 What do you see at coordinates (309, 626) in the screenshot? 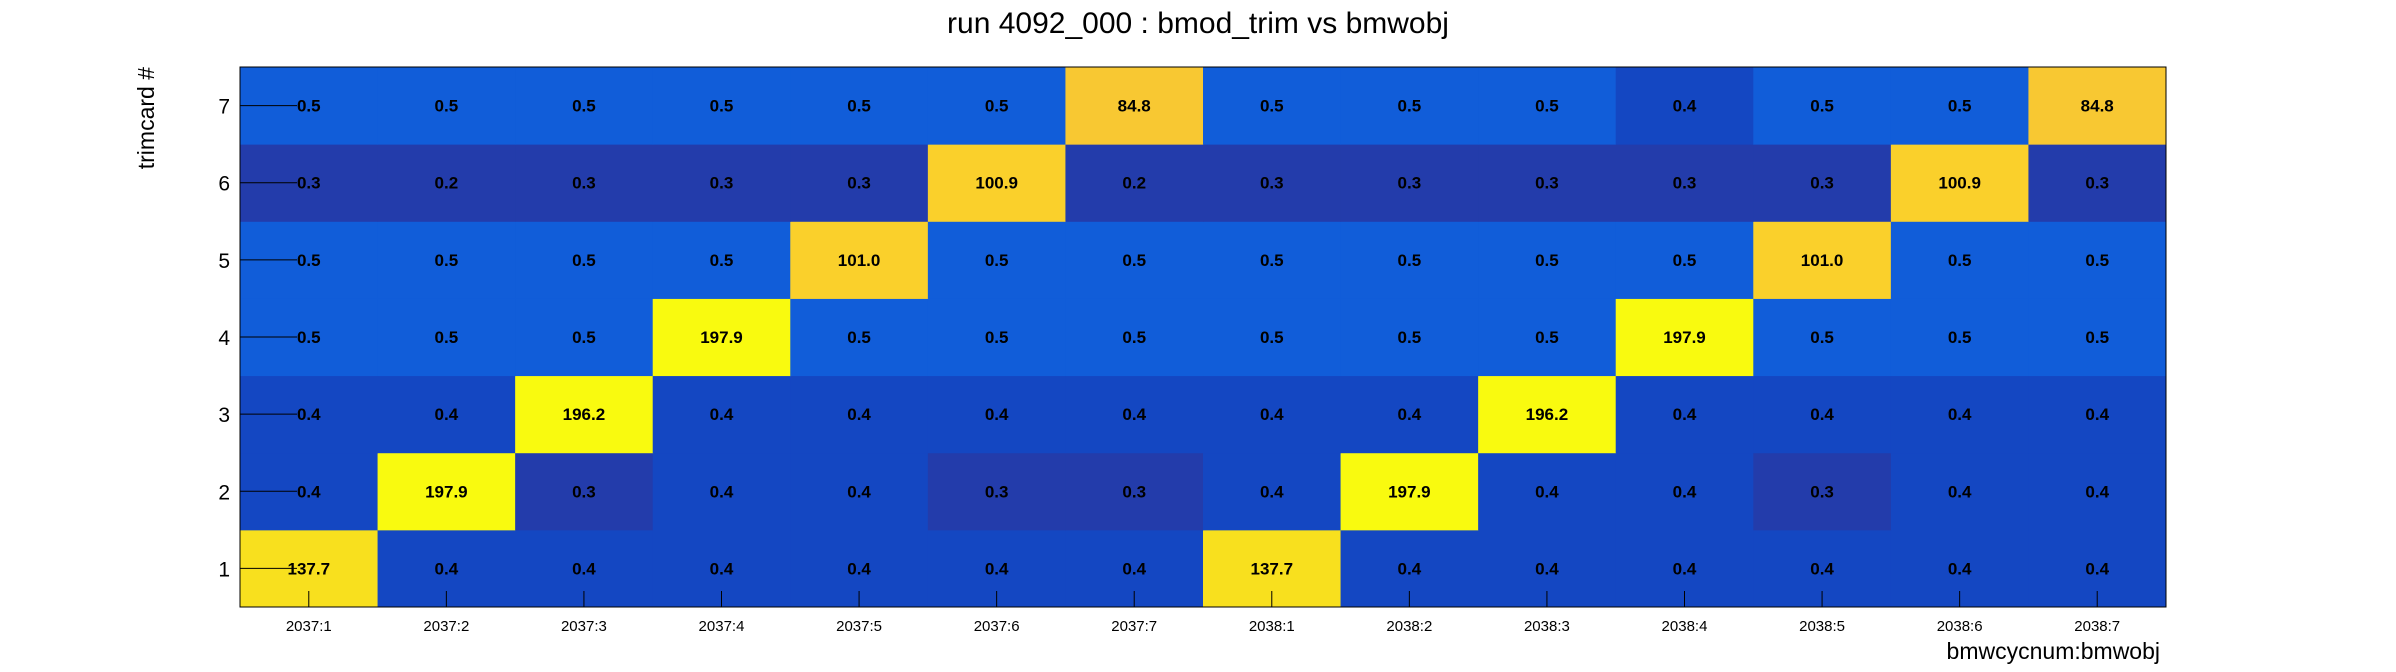
I see `x-tick-label: 2037:1` at bounding box center [309, 626].